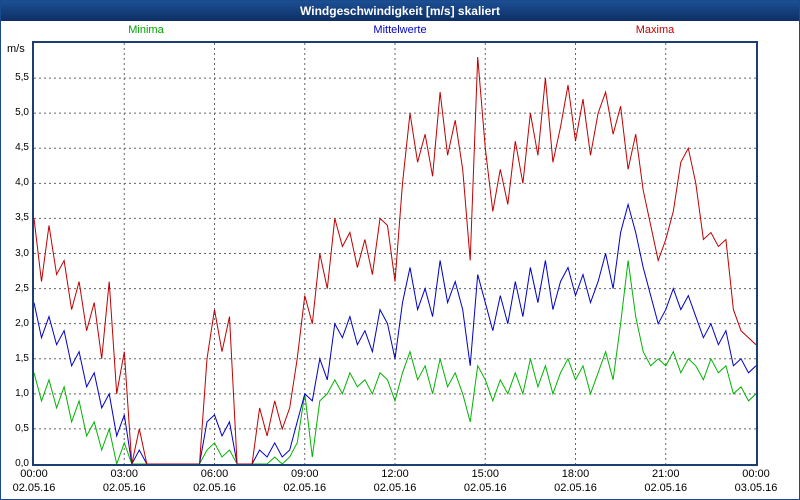  What do you see at coordinates (22, 288) in the screenshot?
I see `y-axis-label: 2,5` at bounding box center [22, 288].